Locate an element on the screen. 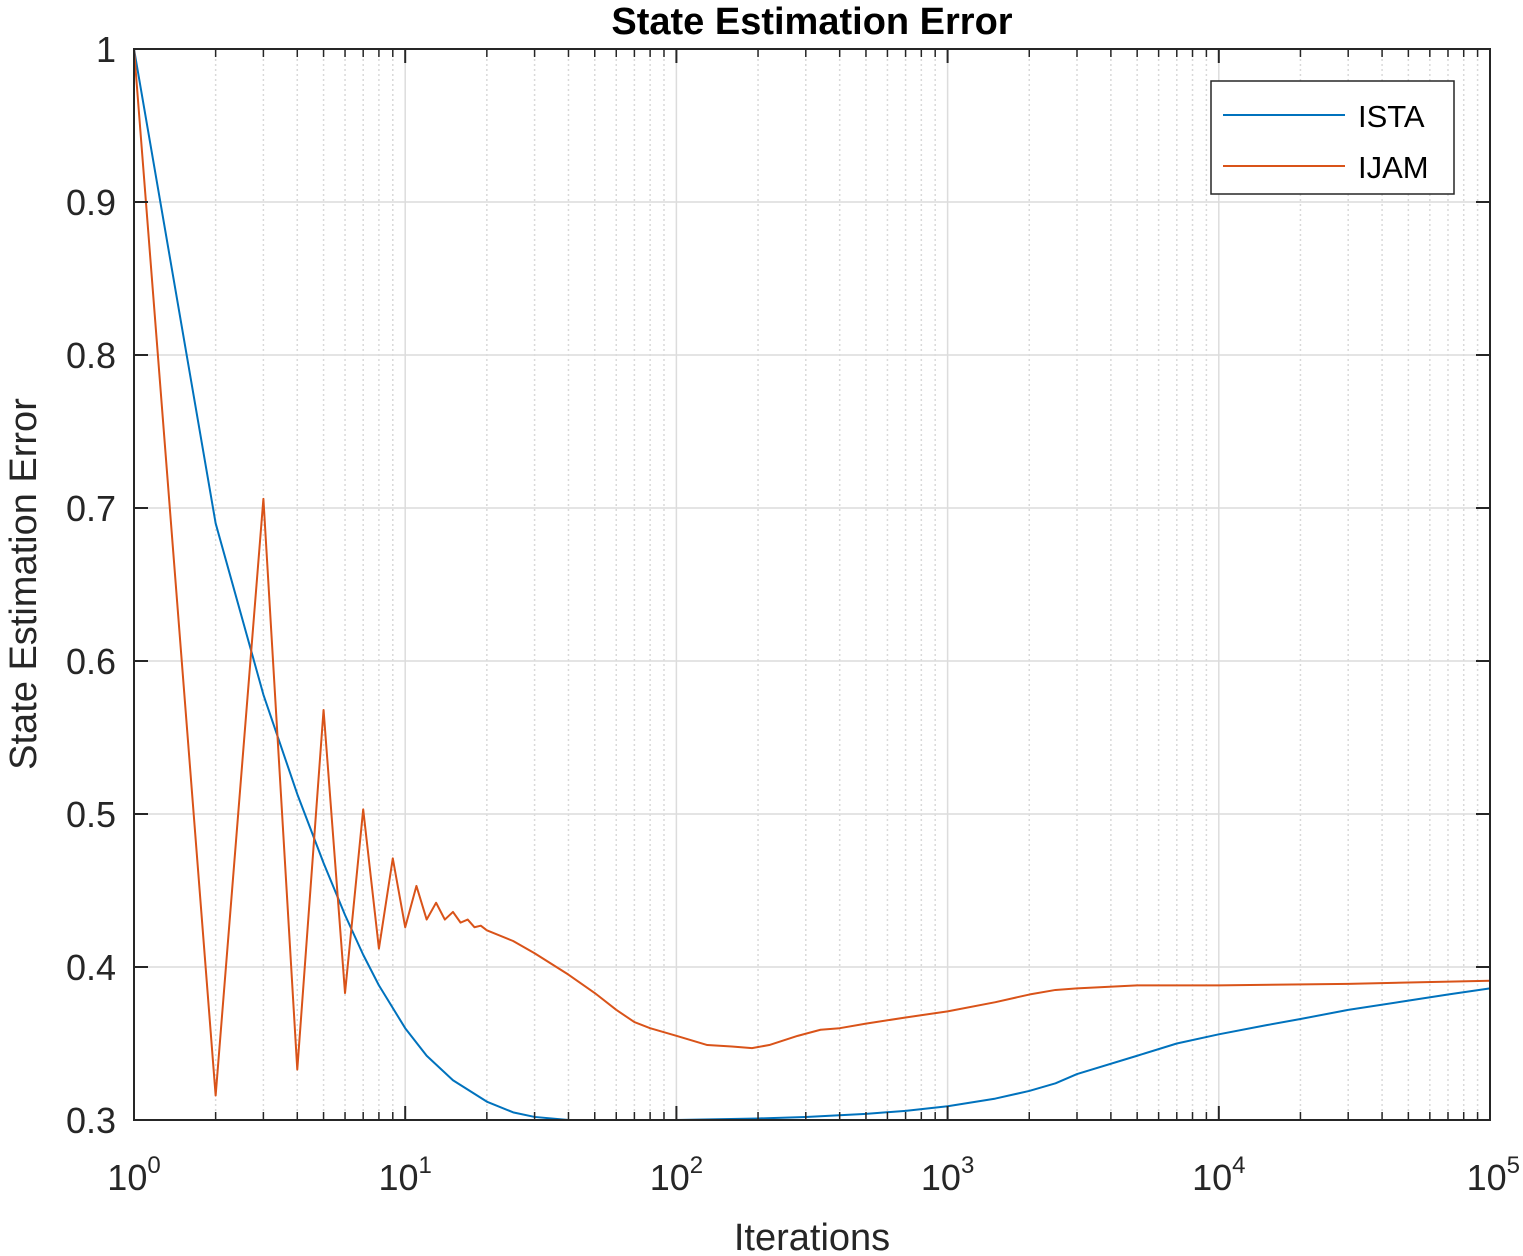  legend: ISTA IJAM is located at coordinates (1332, 137).